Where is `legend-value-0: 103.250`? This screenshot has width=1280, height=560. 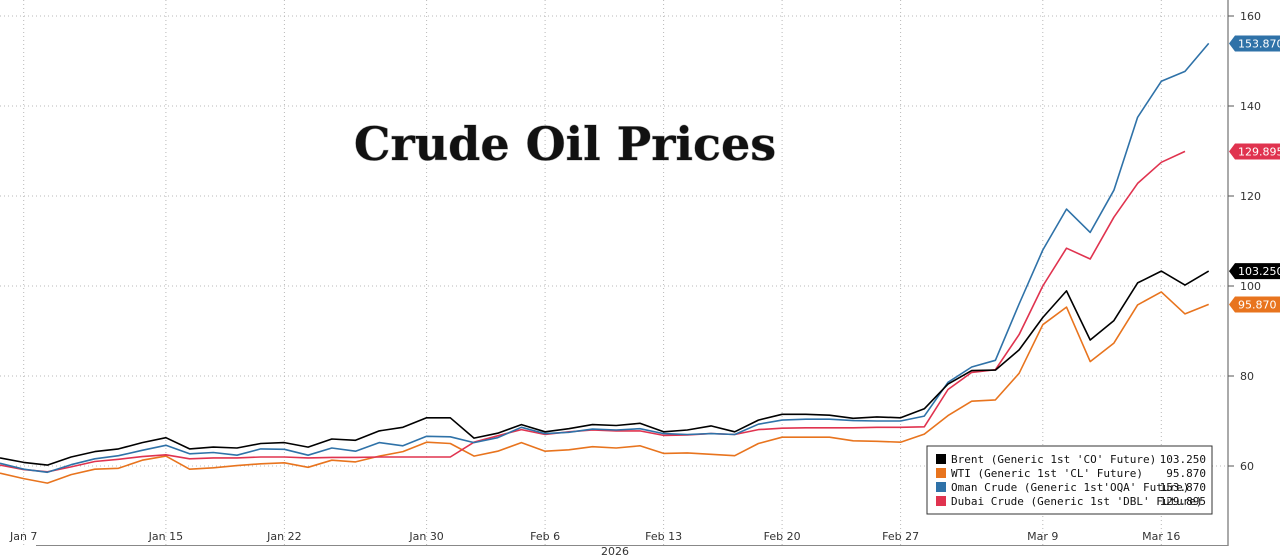 legend-value-0: 103.250 is located at coordinates (1183, 459).